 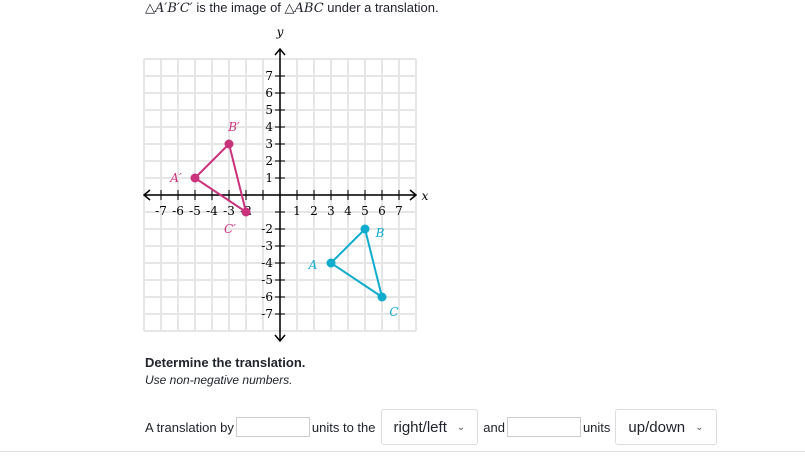 I want to click on y-axis-up-arrow-icon, so click(x=280, y=51).